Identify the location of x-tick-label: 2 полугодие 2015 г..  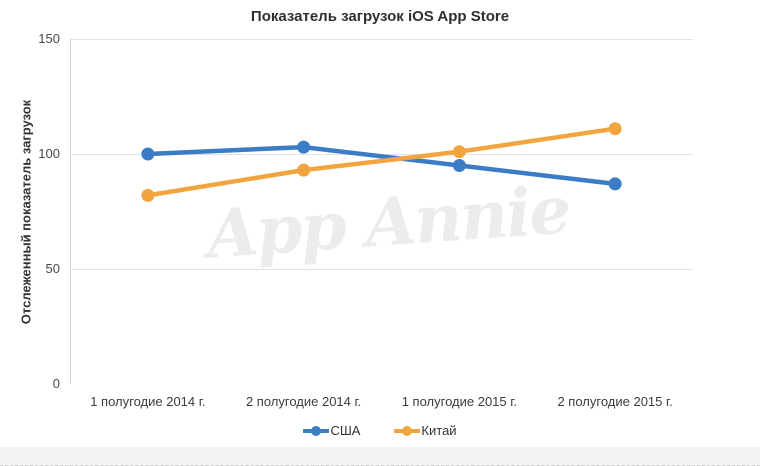
(615, 401).